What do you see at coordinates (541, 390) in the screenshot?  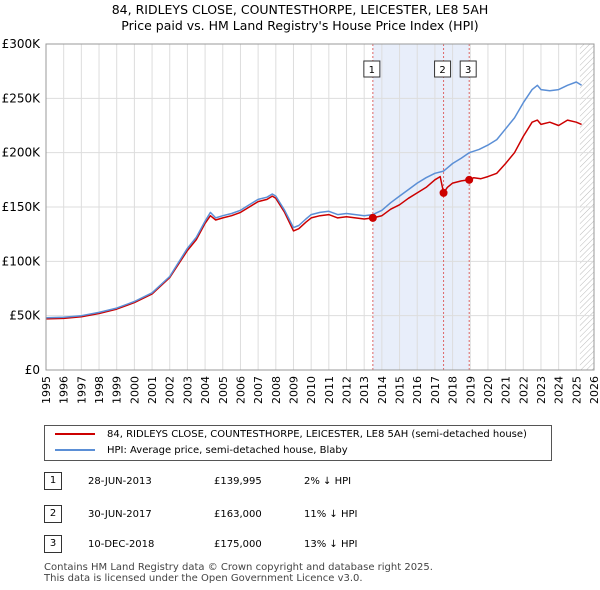 I see `x-tick-label: 2023` at bounding box center [541, 390].